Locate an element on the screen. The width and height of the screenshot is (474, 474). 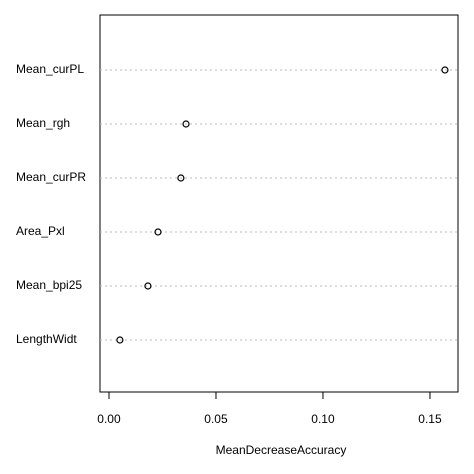
x-tick-label: 0.05 is located at coordinates (216, 419).